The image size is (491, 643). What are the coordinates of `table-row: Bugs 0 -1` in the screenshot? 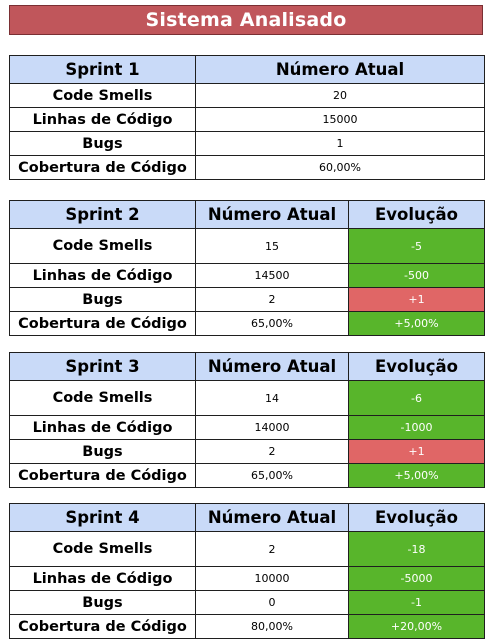 It's located at (247, 602).